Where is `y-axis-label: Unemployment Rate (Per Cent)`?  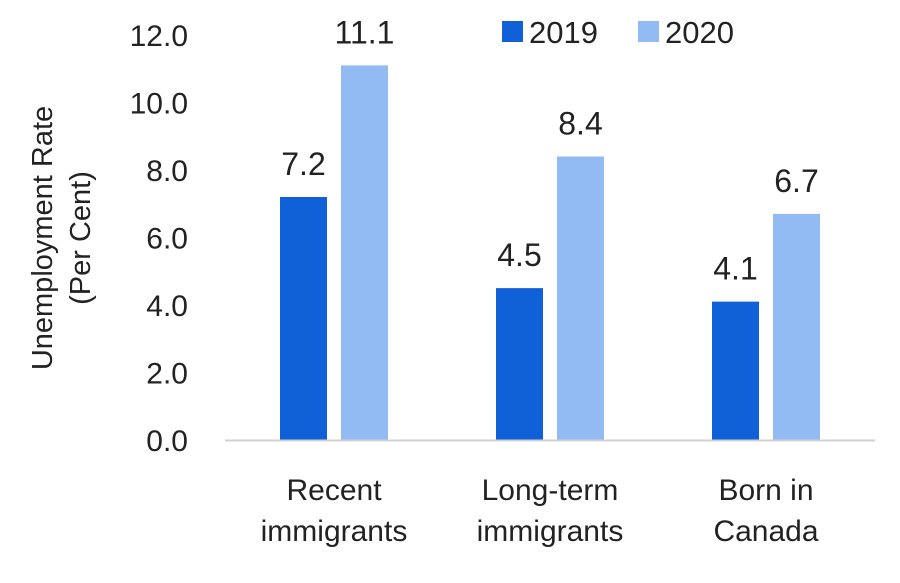 y-axis-label: Unemployment Rate (Per Cent) is located at coordinates (62, 238).